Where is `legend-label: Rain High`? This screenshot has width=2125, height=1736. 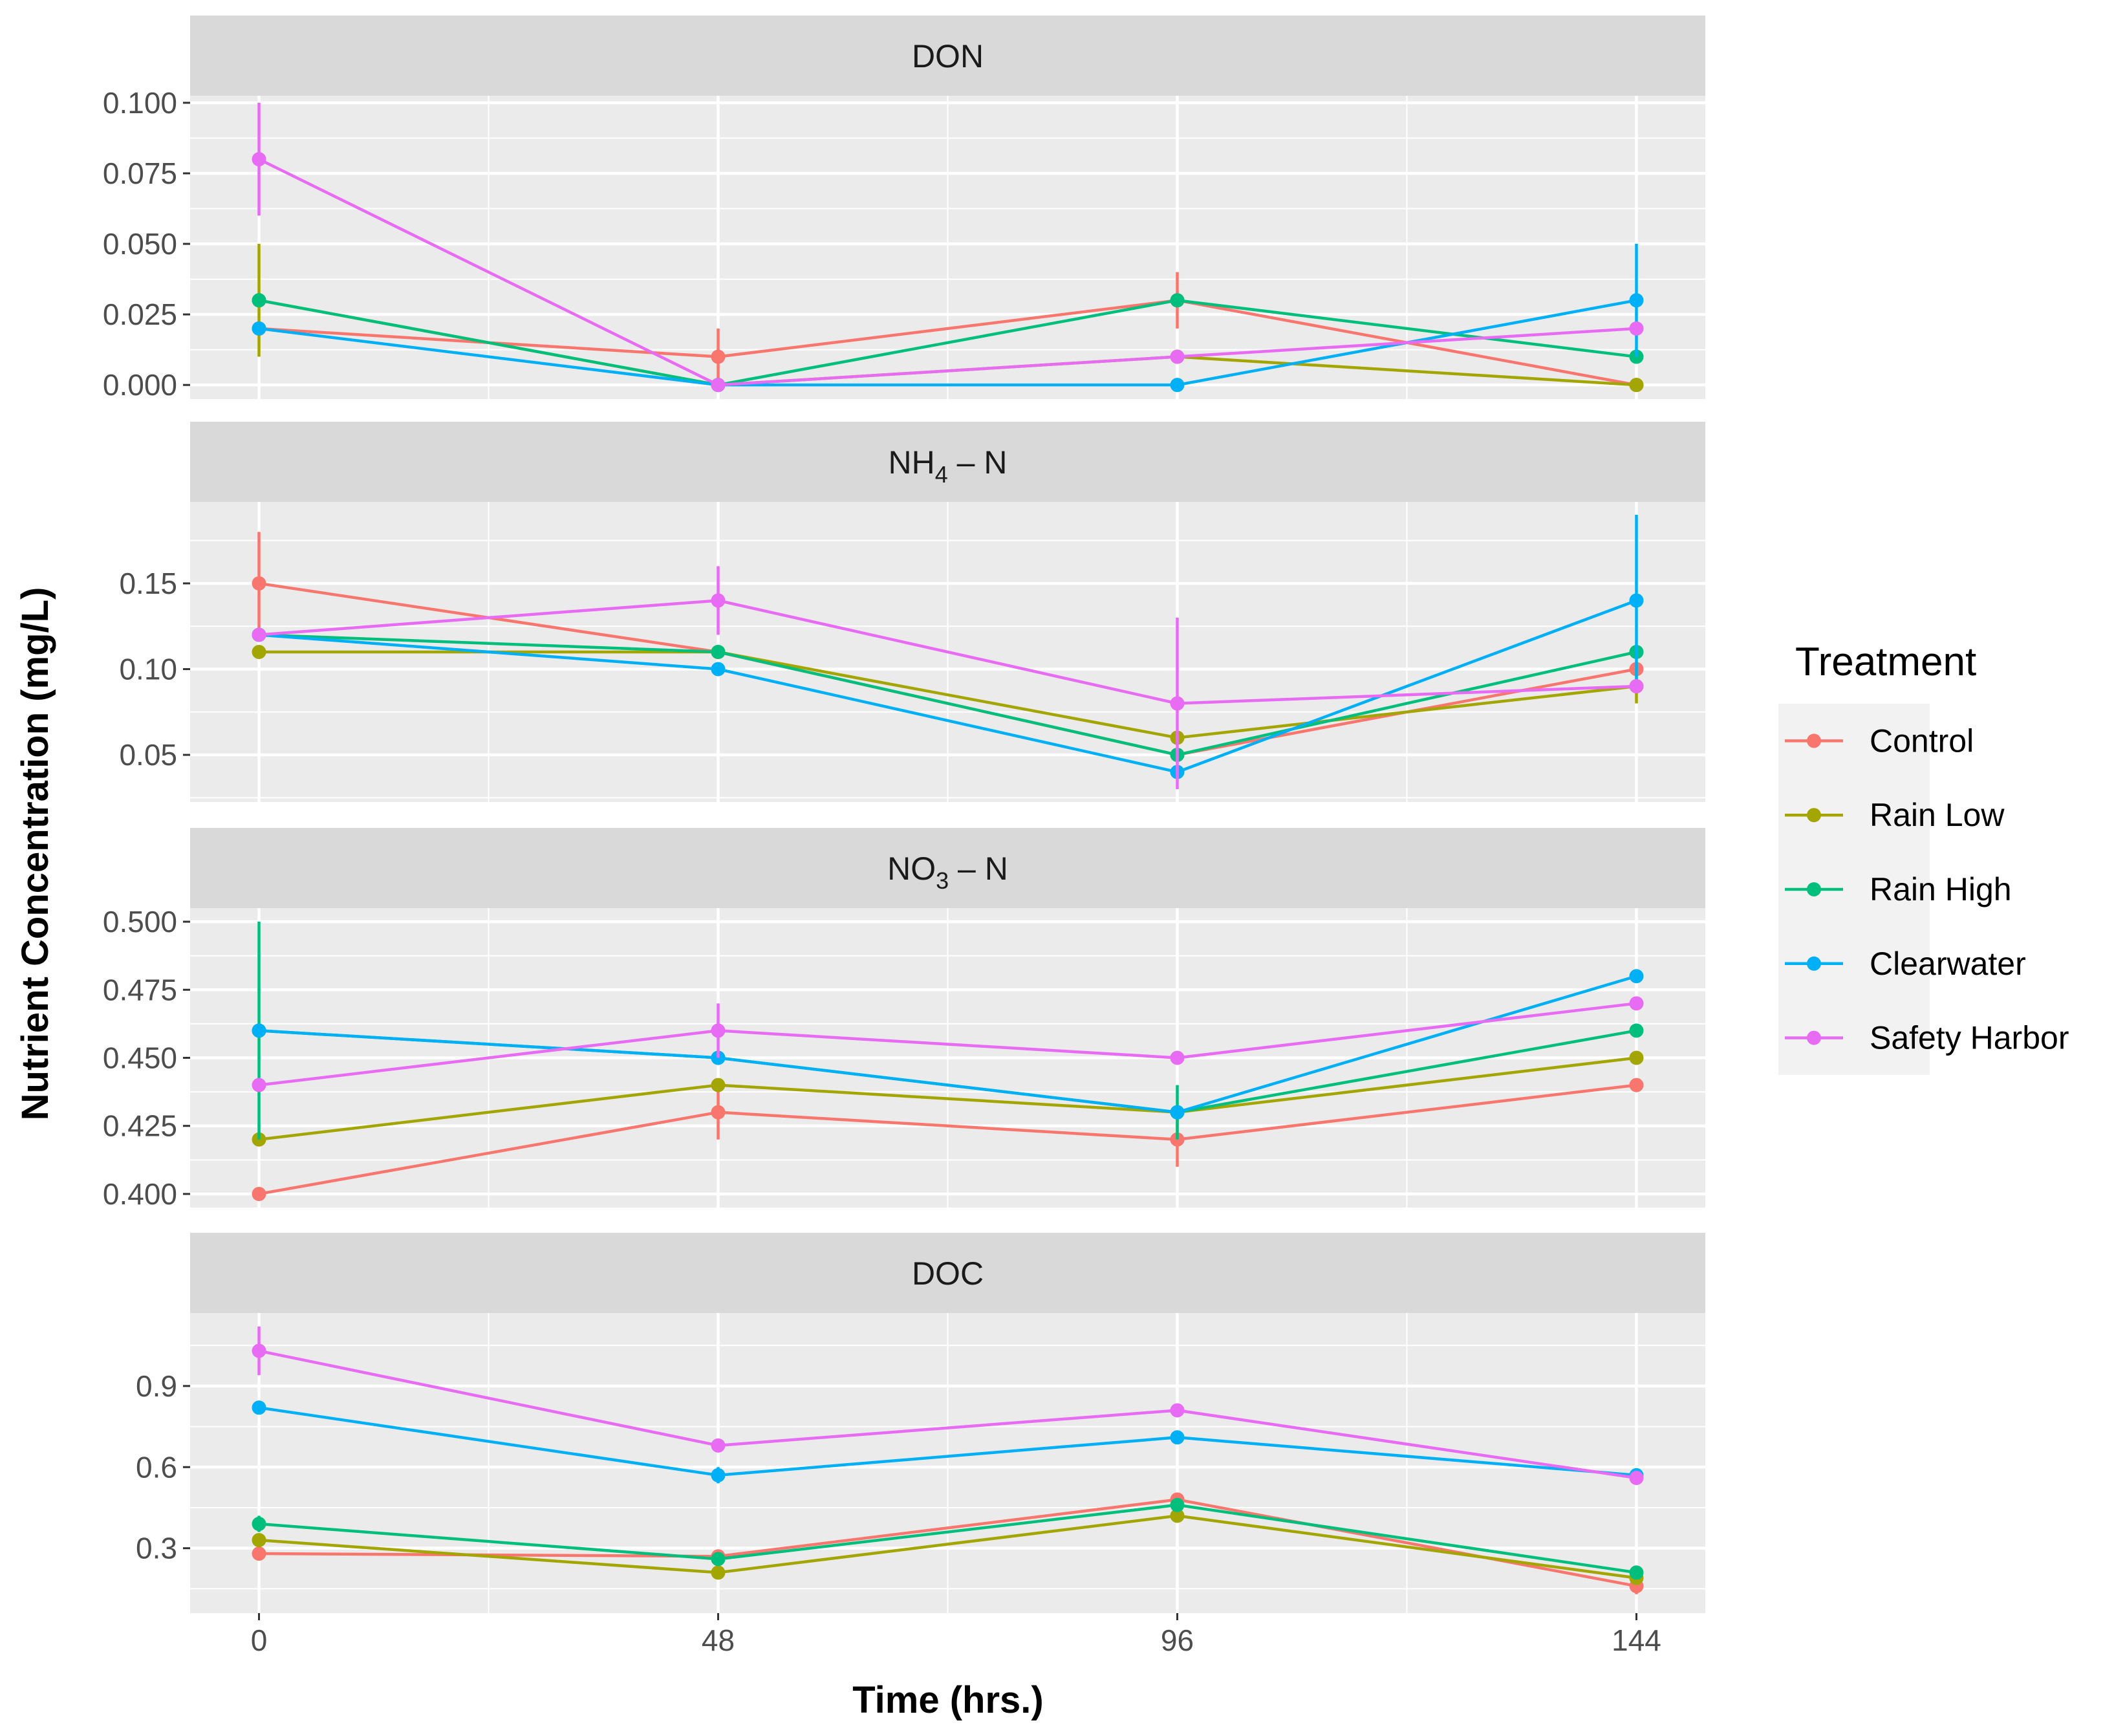
legend-label: Rain High is located at coordinates (1941, 889).